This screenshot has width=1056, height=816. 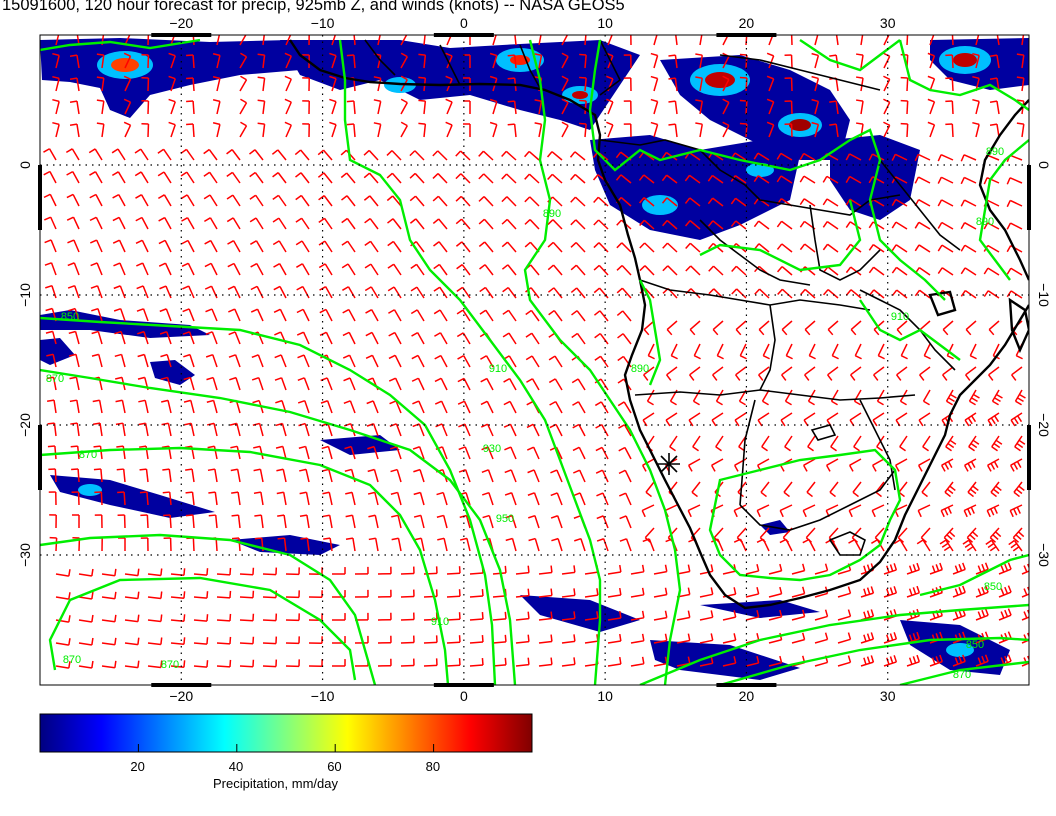 I want to click on lon-tick-label-top: −10, so click(x=323, y=23).